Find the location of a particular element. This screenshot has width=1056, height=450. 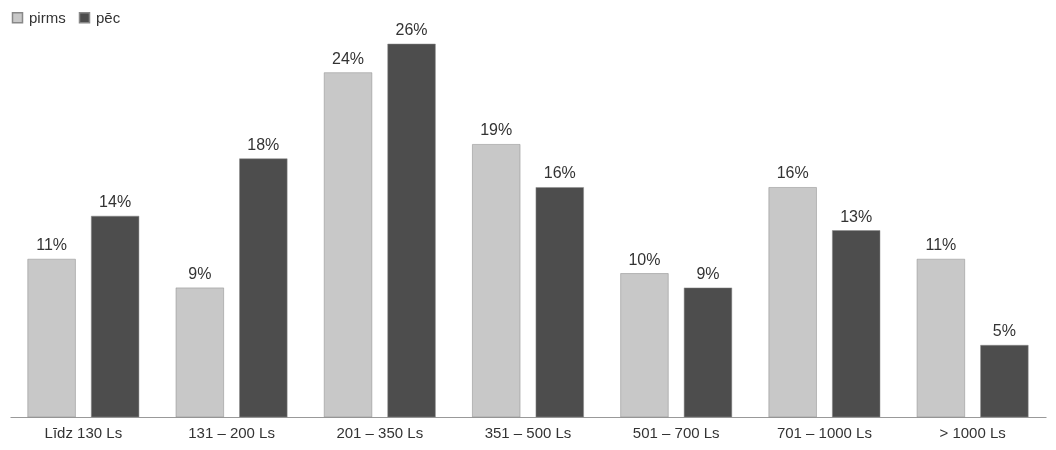

x-tick-label: 501 – 700 Ls is located at coordinates (676, 432).